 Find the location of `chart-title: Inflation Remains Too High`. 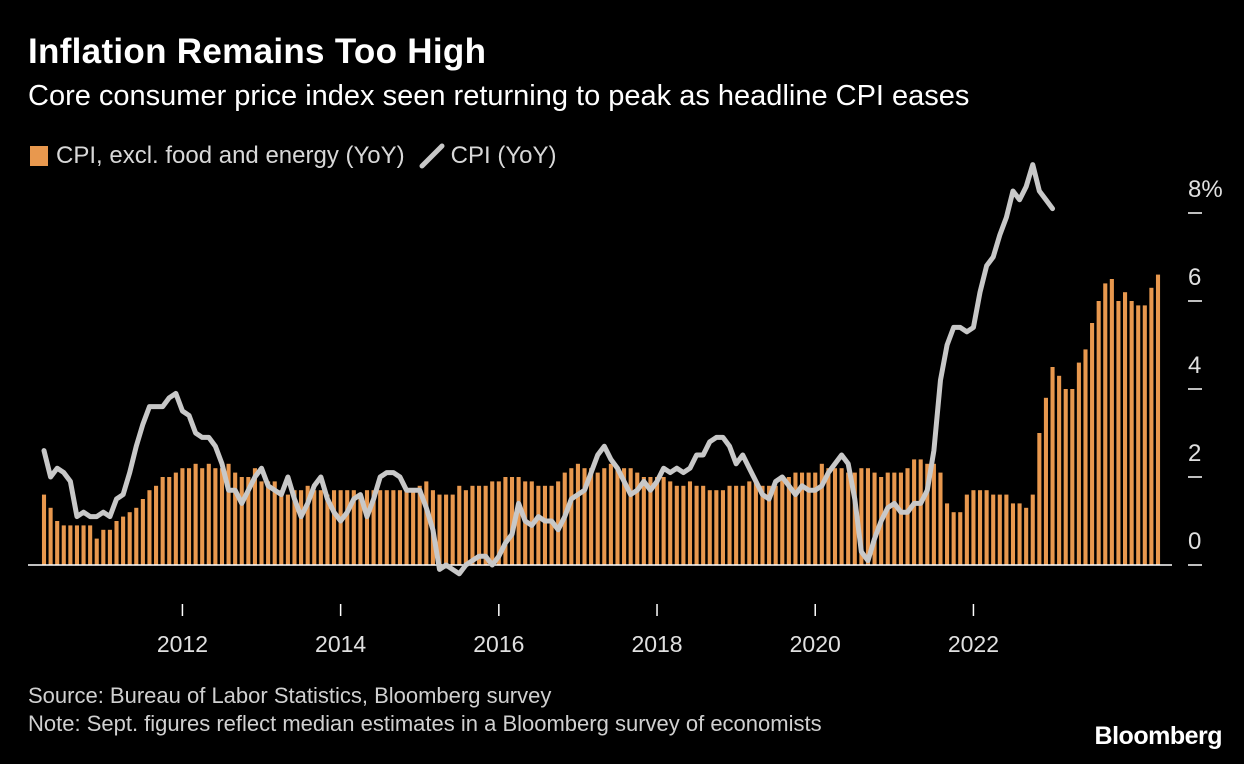

chart-title: Inflation Remains Too High is located at coordinates (257, 51).